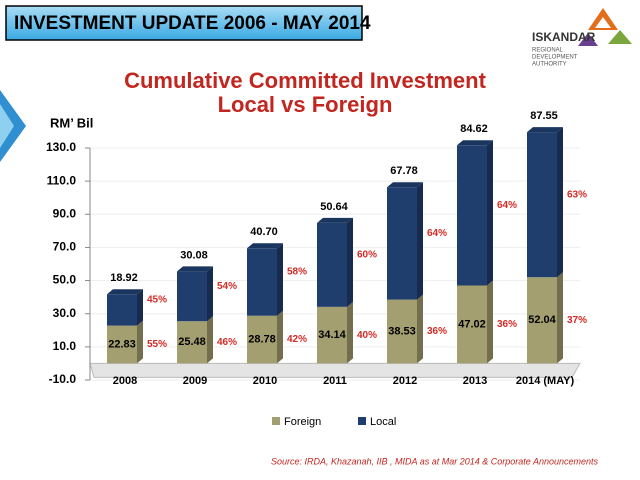  What do you see at coordinates (71, 122) in the screenshot?
I see `y-axis-label: RM’ Bil` at bounding box center [71, 122].